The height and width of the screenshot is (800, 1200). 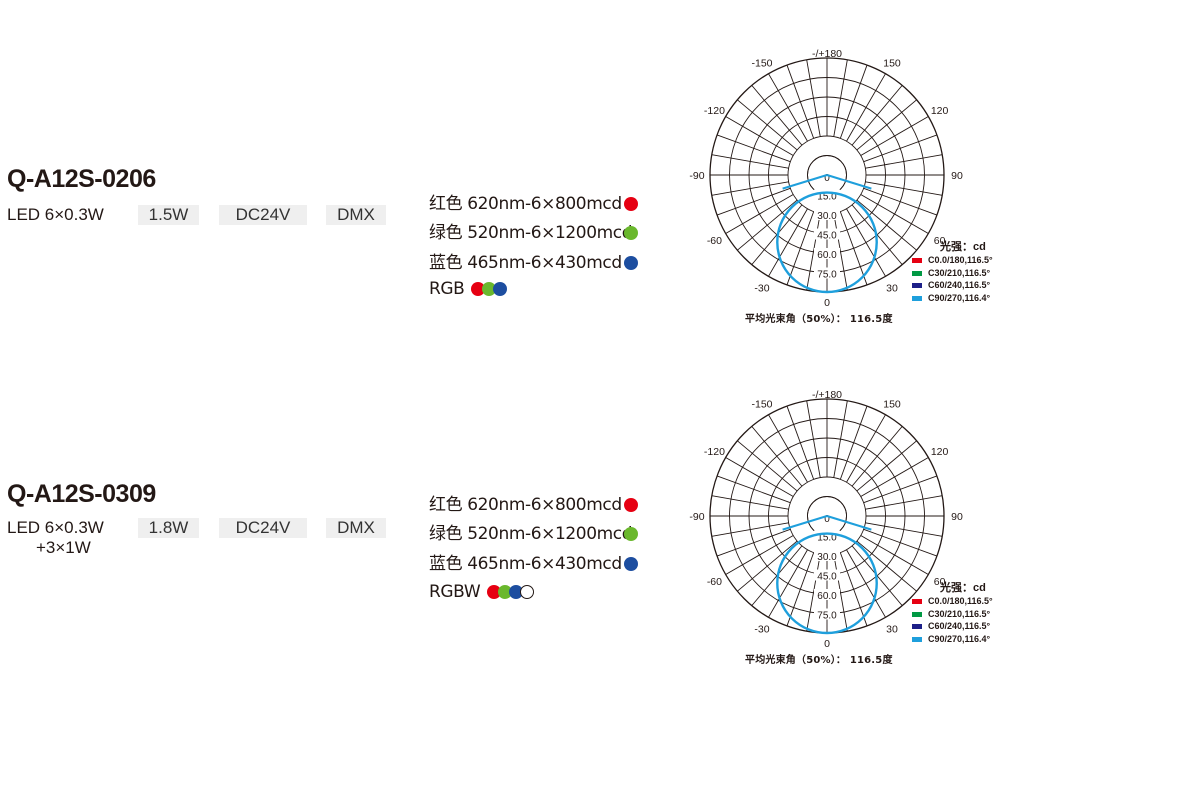 I want to click on color-line-red: 红色 620nm-6×800mcd, so click(x=533, y=505).